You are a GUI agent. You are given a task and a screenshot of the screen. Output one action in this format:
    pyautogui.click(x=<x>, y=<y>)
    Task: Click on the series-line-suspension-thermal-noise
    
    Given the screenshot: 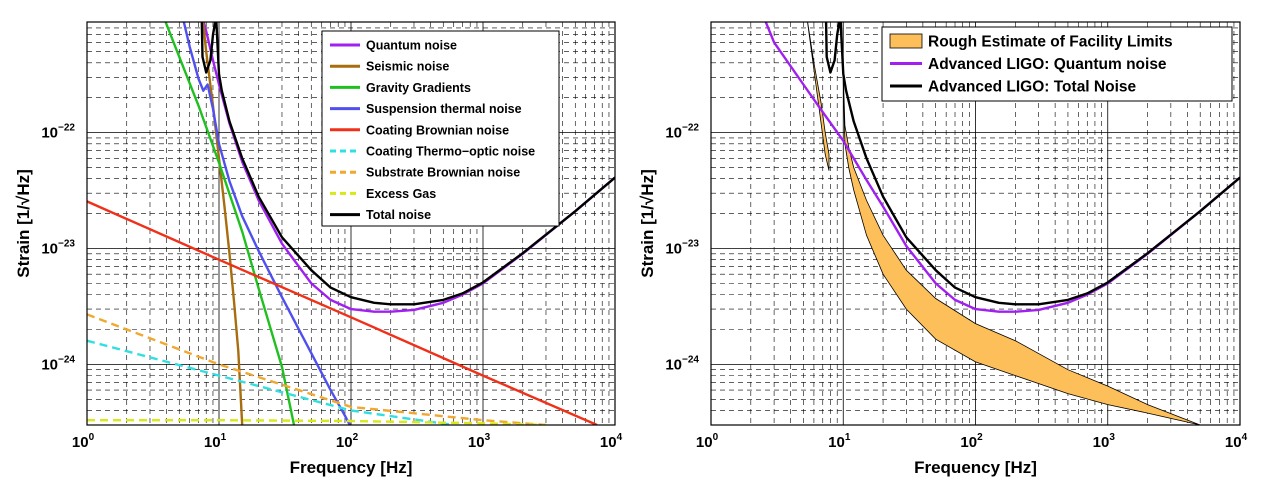 What is the action you would take?
    pyautogui.click(x=266, y=223)
    